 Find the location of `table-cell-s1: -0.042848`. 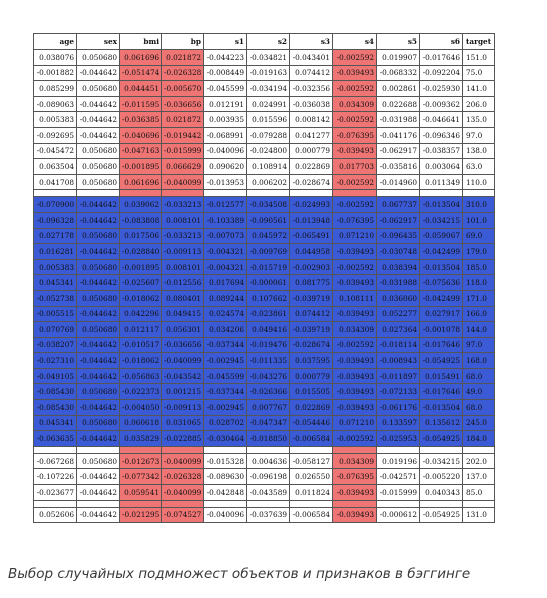

table-cell-s1: -0.042848 is located at coordinates (225, 492).